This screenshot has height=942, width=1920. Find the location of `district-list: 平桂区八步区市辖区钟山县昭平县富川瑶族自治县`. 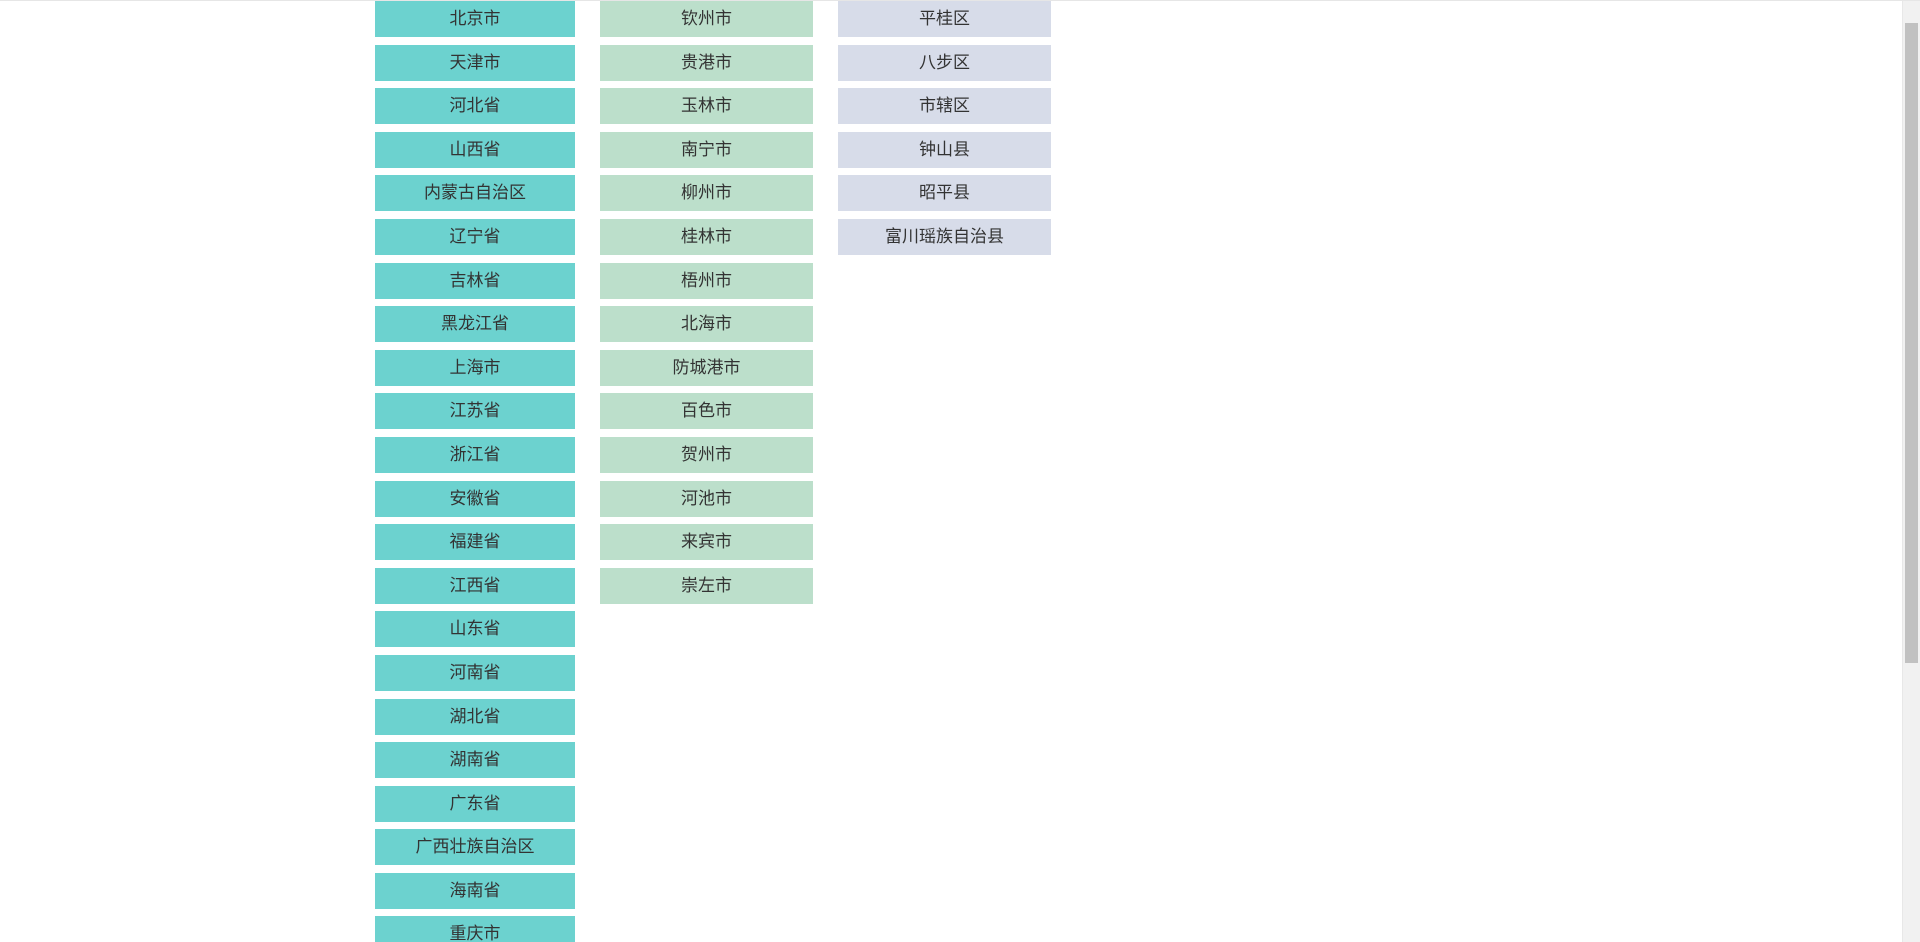

district-list: 平桂区八步区市辖区钟山县昭平县富川瑶族自治县 is located at coordinates (944, 128).